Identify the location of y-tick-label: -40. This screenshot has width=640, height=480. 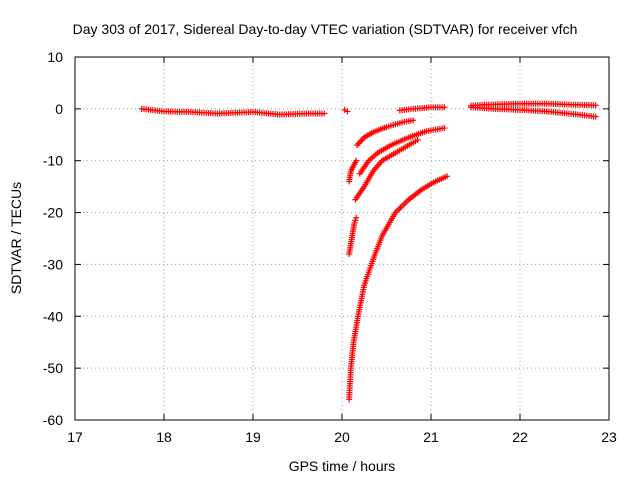
(53, 316).